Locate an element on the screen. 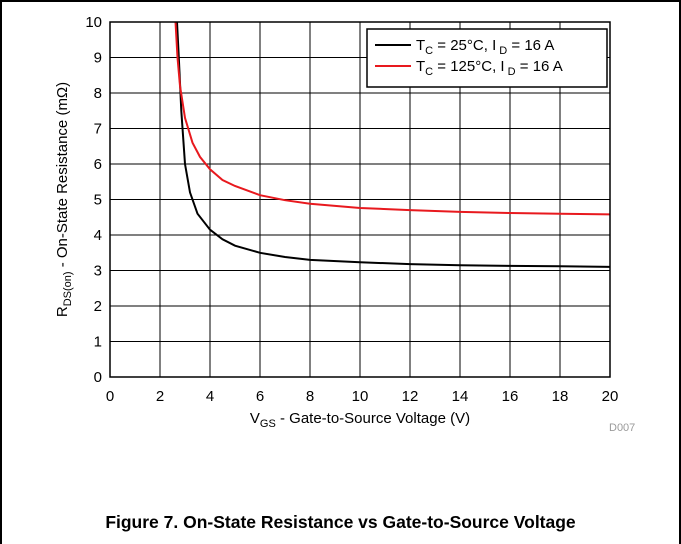 The height and width of the screenshot is (544, 681). frame-left-border is located at coordinates (1, 272).